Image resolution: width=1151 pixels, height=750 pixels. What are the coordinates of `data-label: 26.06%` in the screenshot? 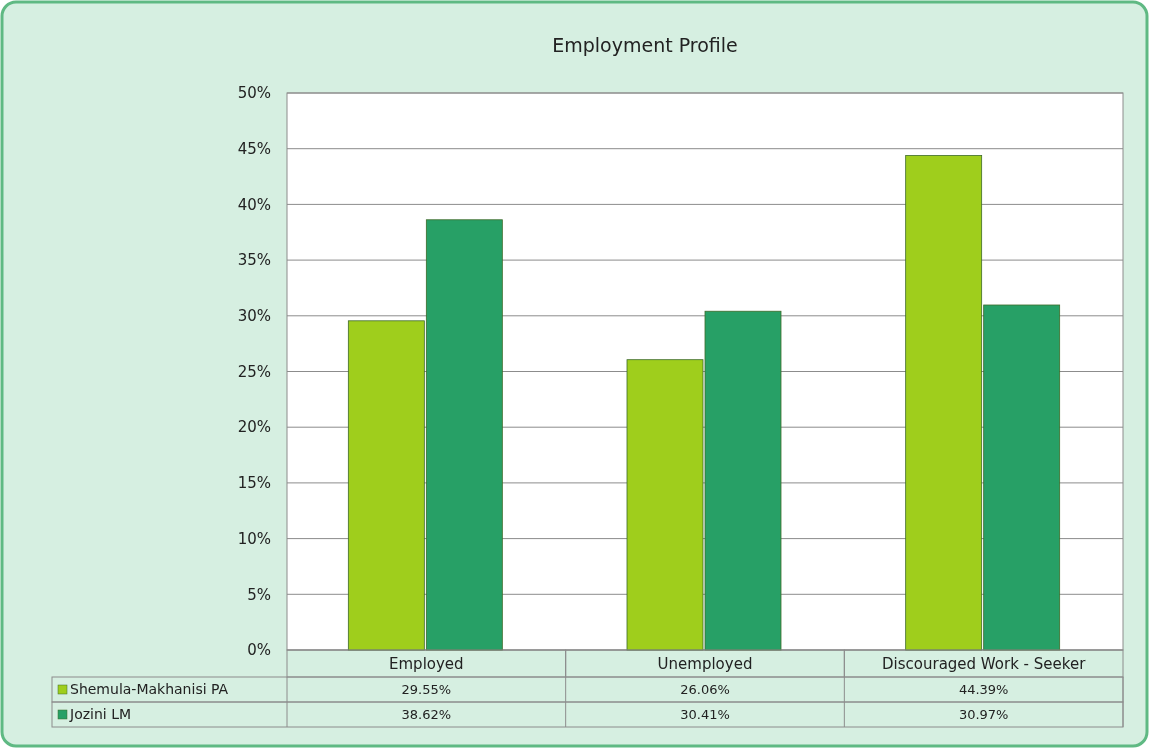 It's located at (705, 689).